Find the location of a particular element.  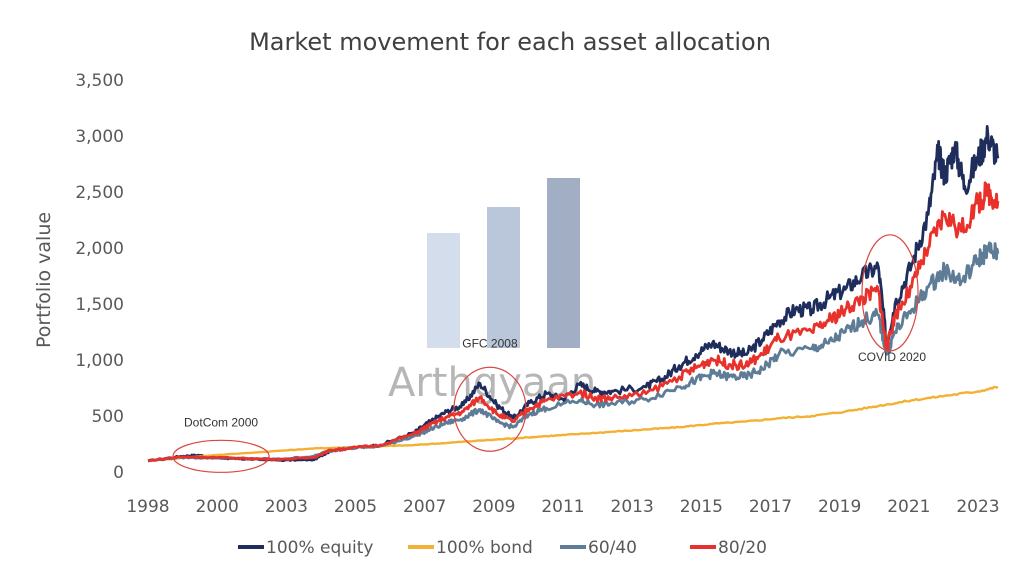

watermark-logo: Arthgyaan is located at coordinates (492, 292).